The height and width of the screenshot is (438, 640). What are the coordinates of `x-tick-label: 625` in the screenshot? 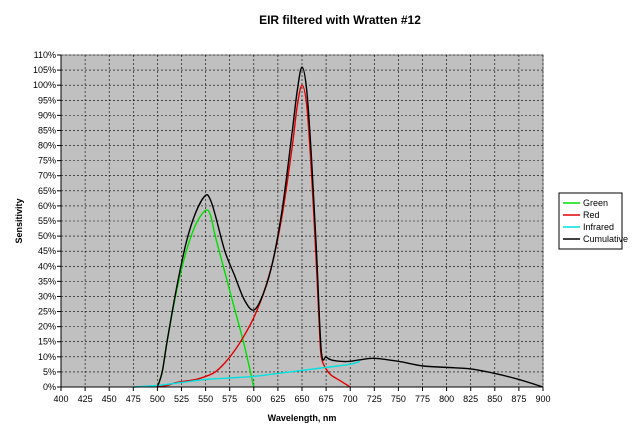 It's located at (277, 399).